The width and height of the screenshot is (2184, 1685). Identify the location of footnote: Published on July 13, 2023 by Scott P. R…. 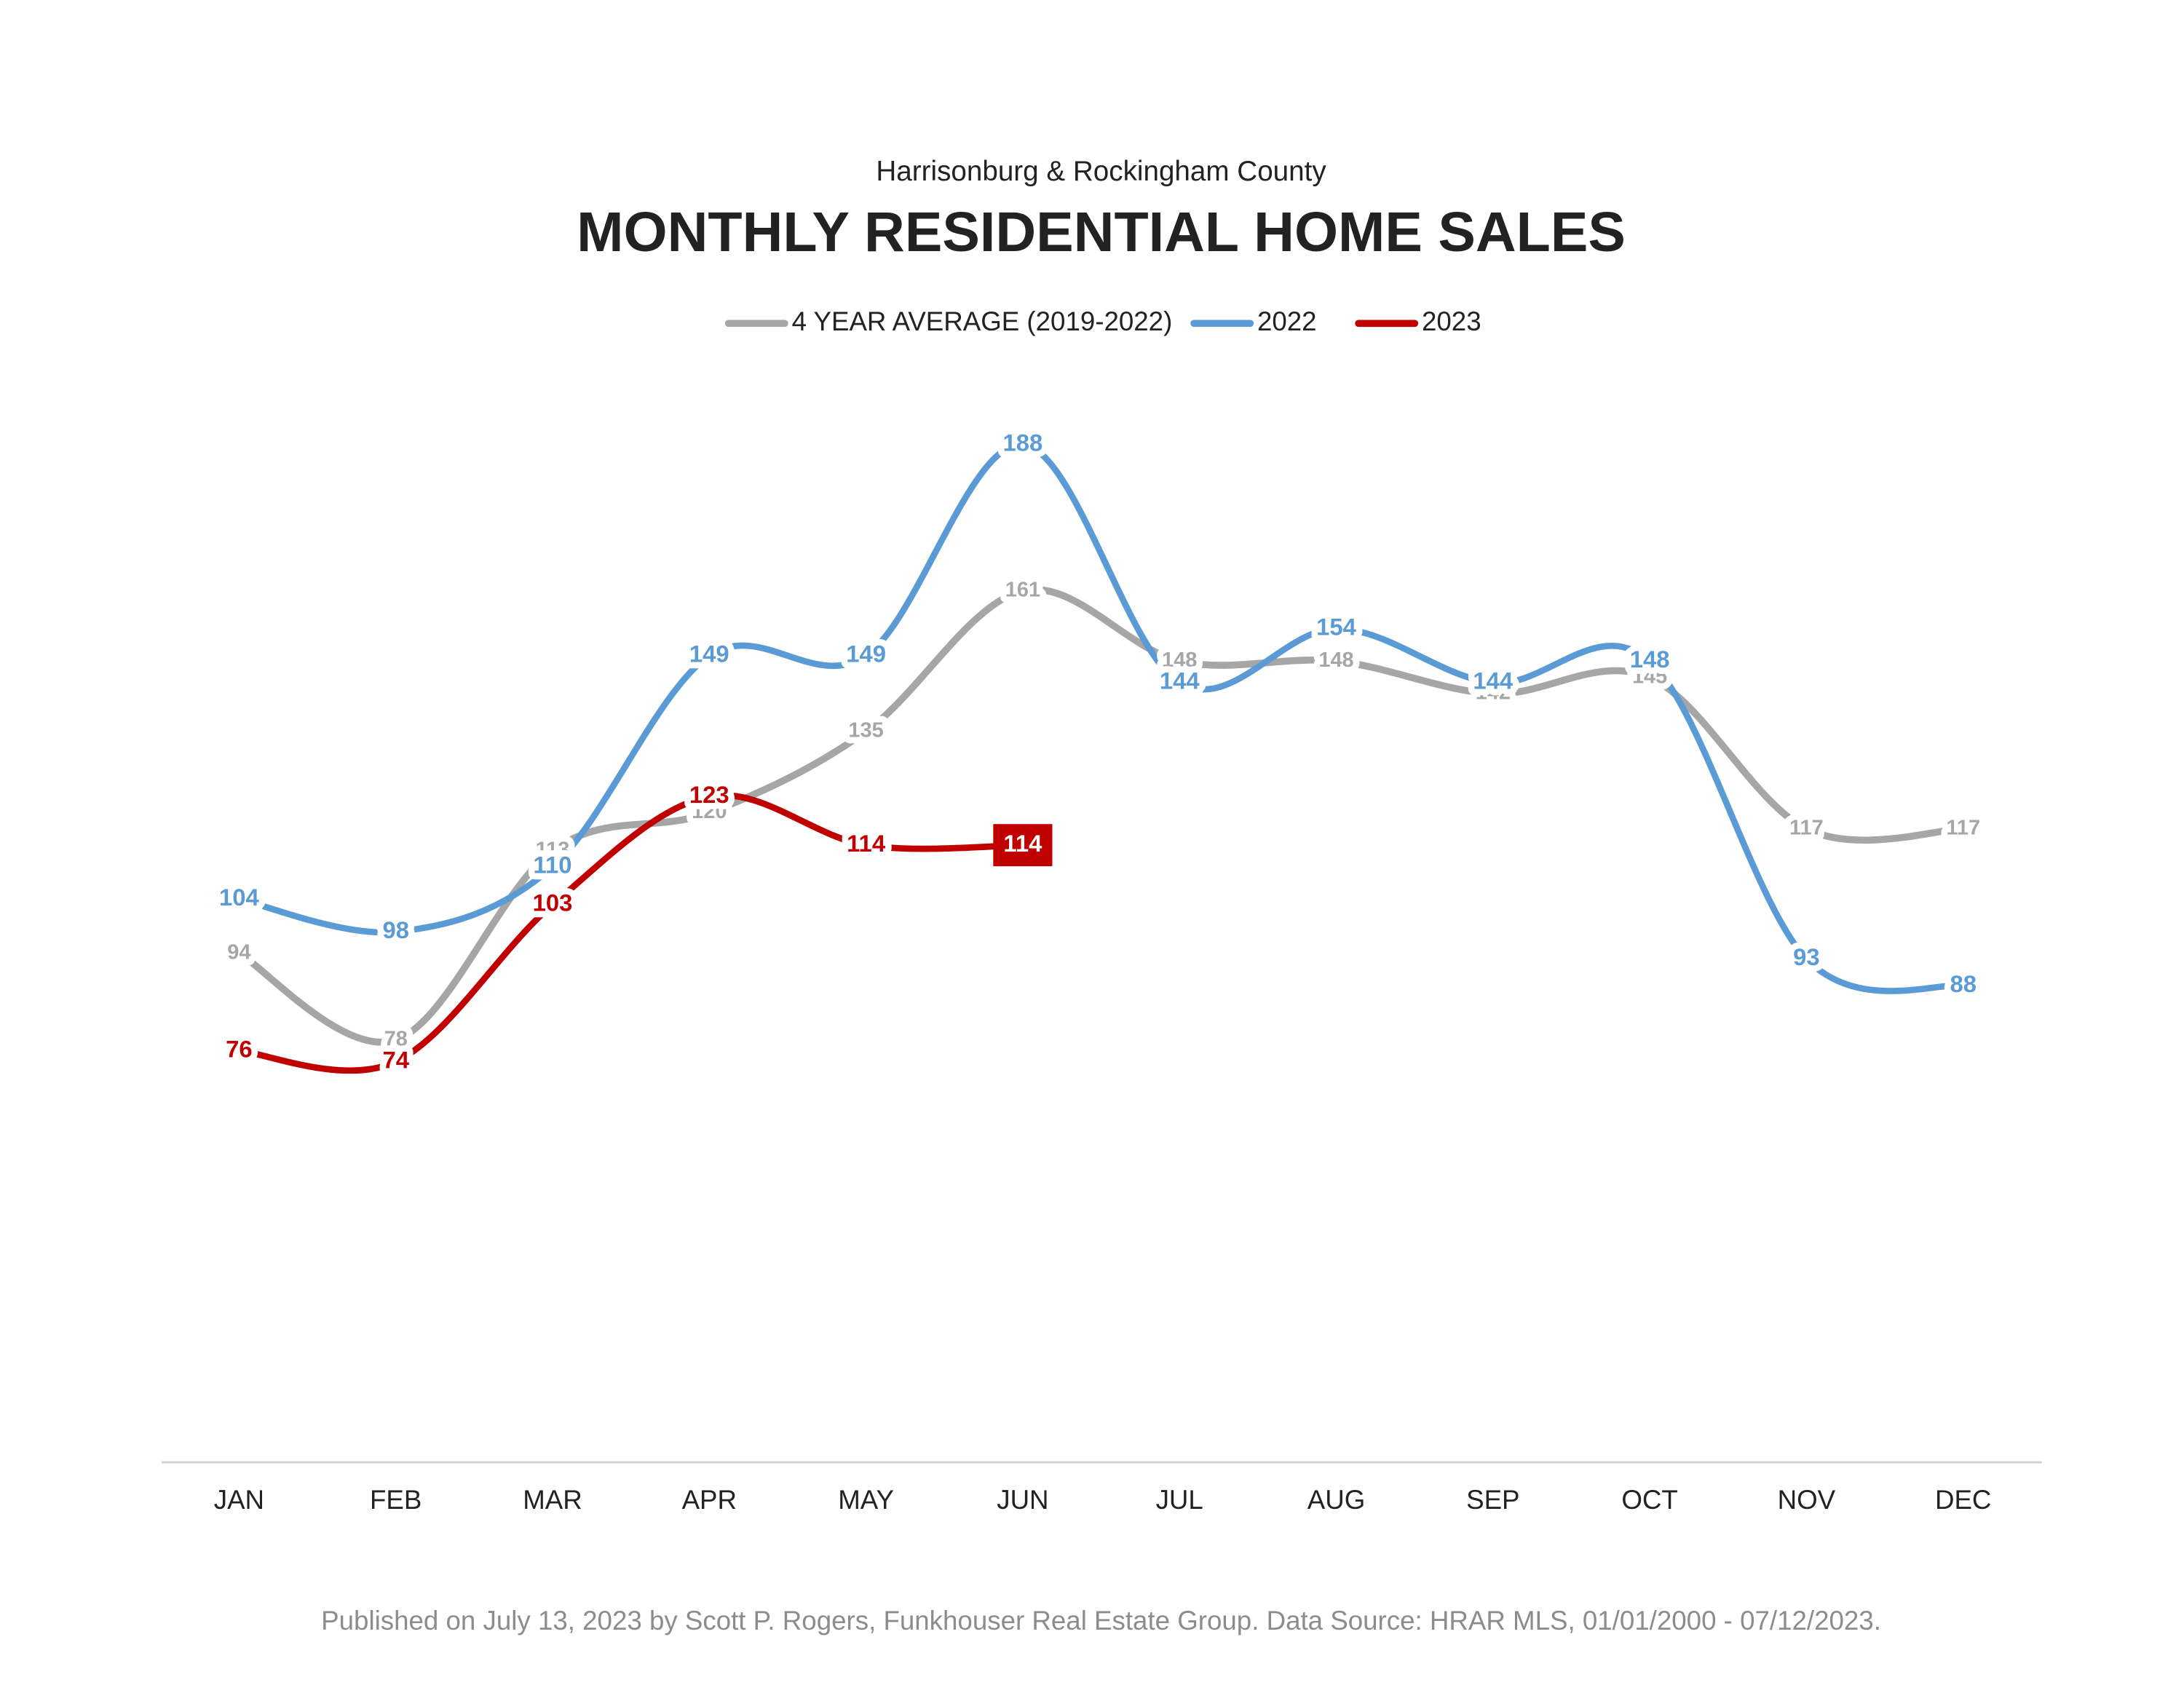
(1101, 1621).